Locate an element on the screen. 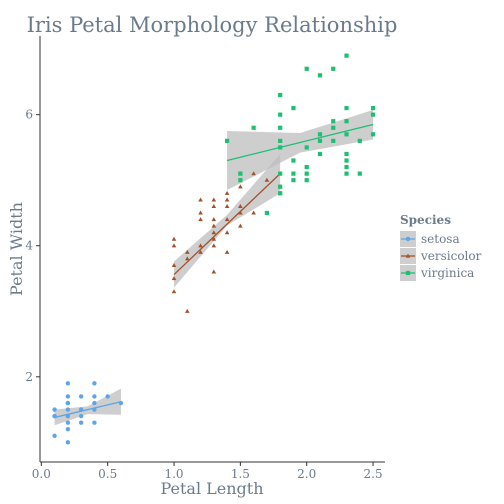 Image resolution: width=504 pixels, height=504 pixels. chart-title: Iris Petal Morphology Relationship is located at coordinates (212, 25).